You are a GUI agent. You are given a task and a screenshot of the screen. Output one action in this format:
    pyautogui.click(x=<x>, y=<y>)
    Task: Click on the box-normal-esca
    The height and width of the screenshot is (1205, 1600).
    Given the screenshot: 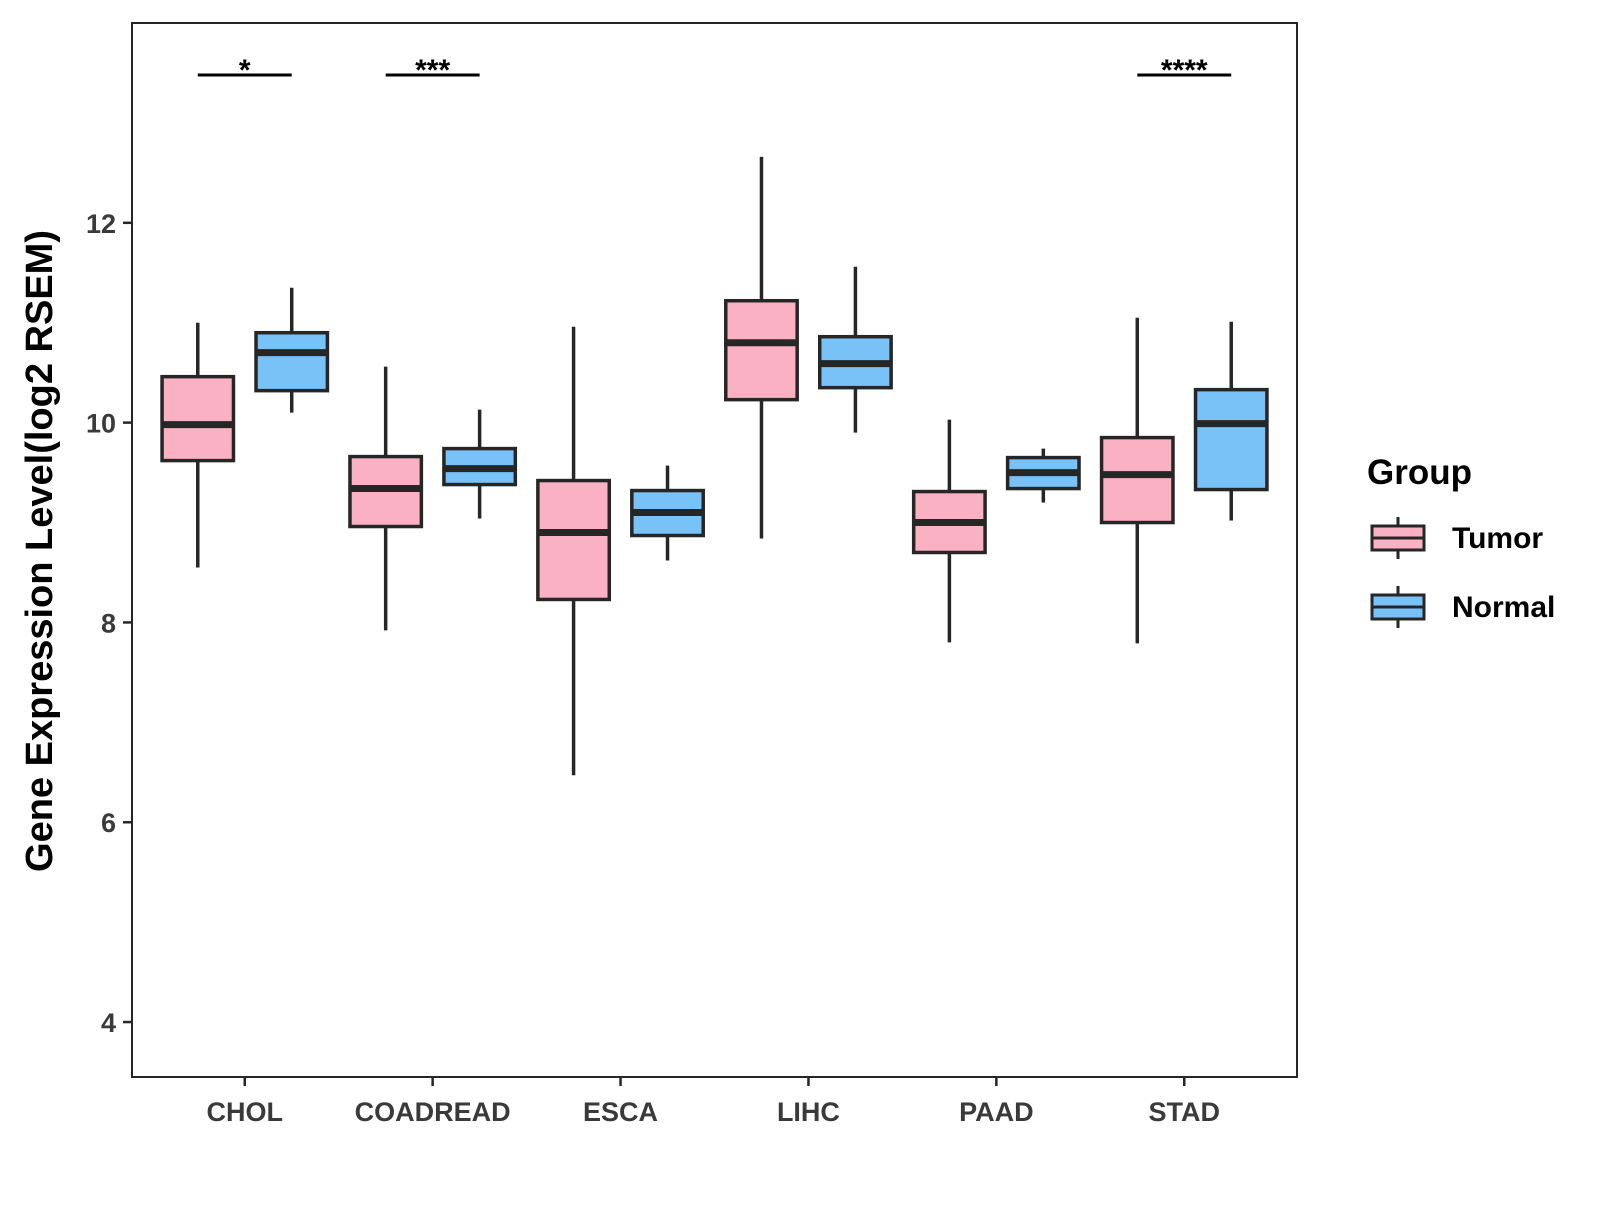 What is the action you would take?
    pyautogui.click(x=667, y=513)
    